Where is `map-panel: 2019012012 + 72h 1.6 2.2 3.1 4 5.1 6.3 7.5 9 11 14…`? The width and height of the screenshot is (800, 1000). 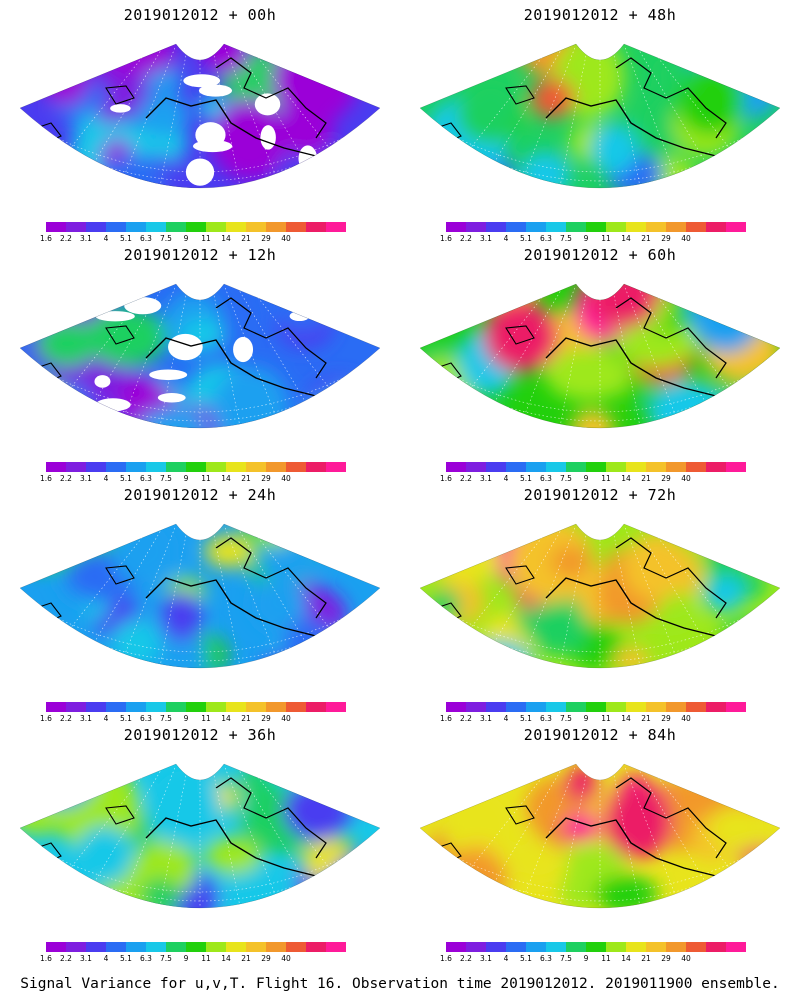
map-panel: 2019012012 + 72h 1.6 2.2 3.1 4 5.1 6.3 7.5 9 11 14… is located at coordinates (600, 601).